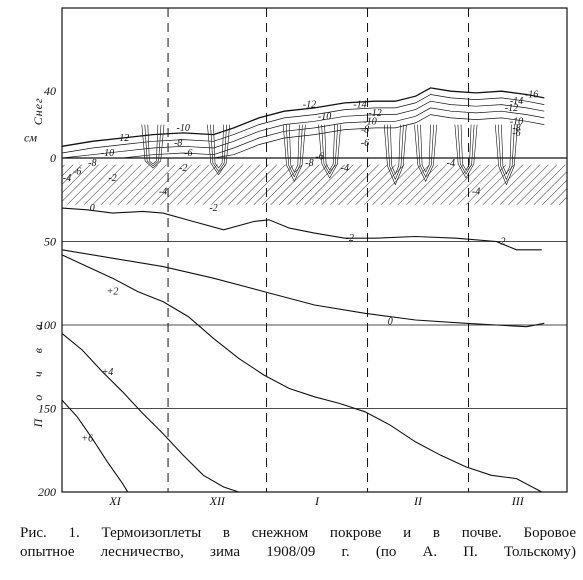 The width and height of the screenshot is (583, 580). I want to click on y-tick-label: 50, so click(50, 242).